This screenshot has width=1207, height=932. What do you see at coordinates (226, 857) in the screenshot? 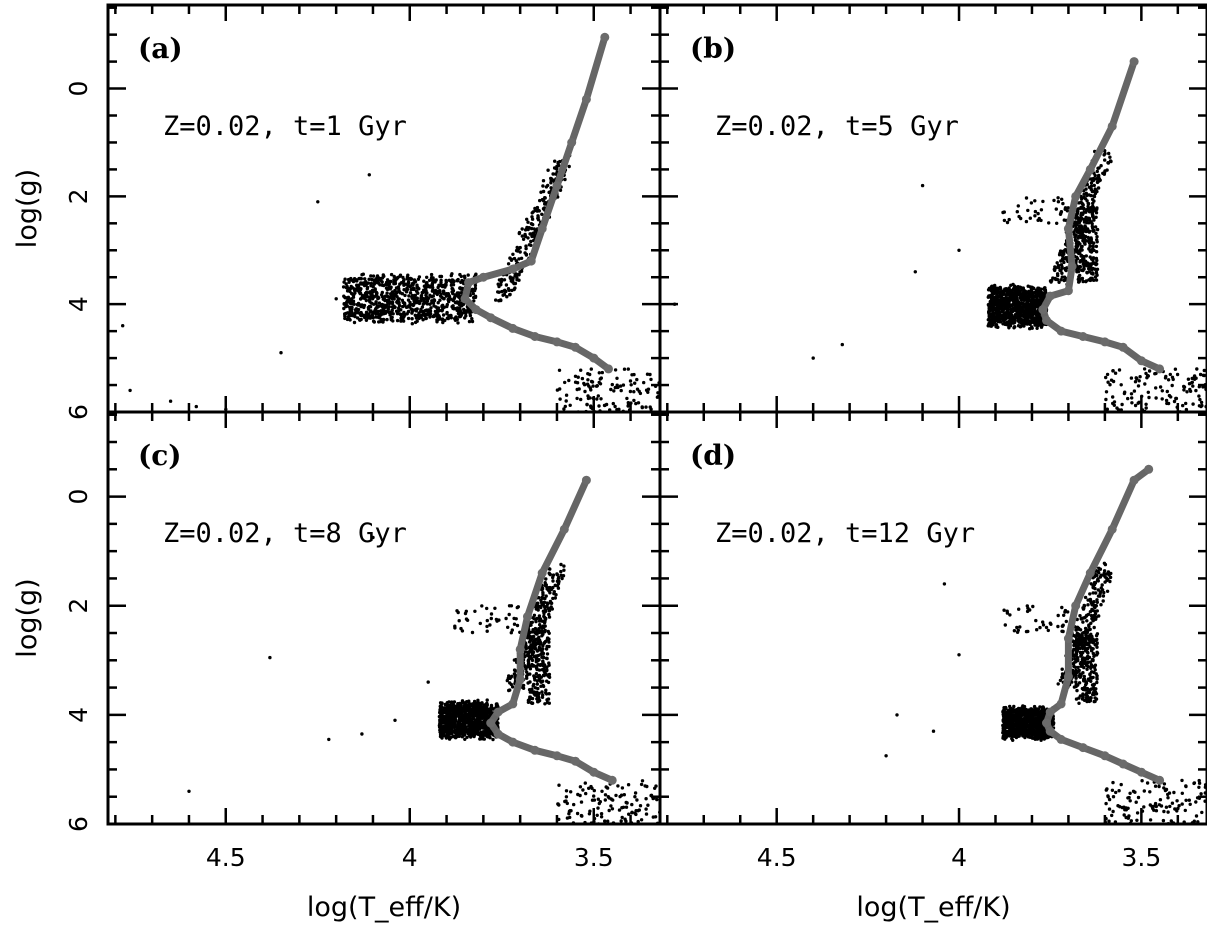
I see `x-tick-label: 4.5` at bounding box center [226, 857].